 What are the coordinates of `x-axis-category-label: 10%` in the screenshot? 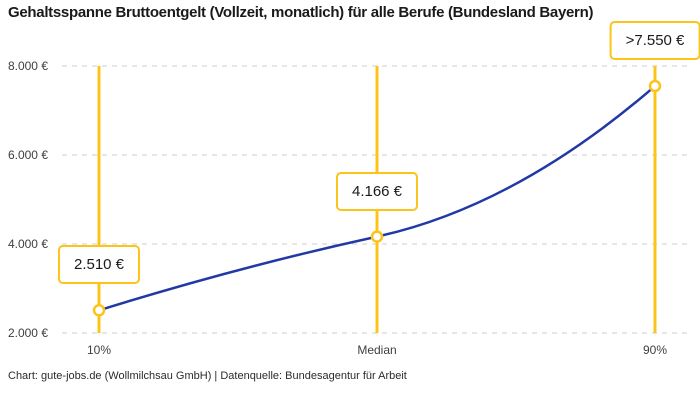 It's located at (99, 350).